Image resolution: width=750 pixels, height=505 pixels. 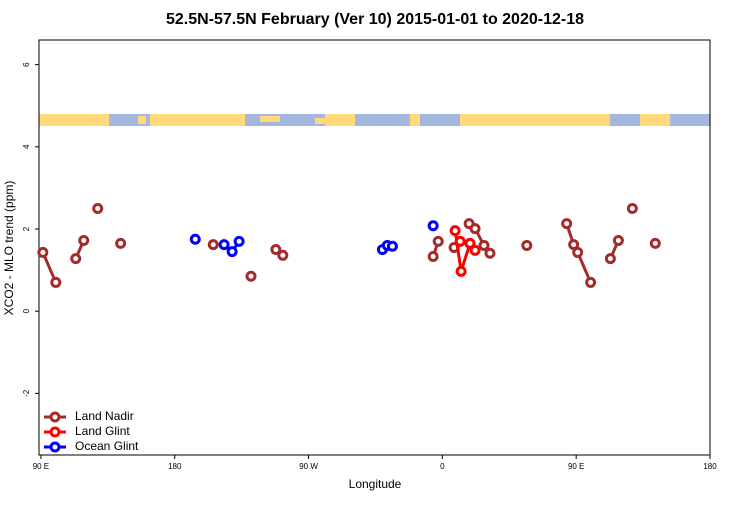 I want to click on x-axis-label: Longitude, so click(x=375, y=484).